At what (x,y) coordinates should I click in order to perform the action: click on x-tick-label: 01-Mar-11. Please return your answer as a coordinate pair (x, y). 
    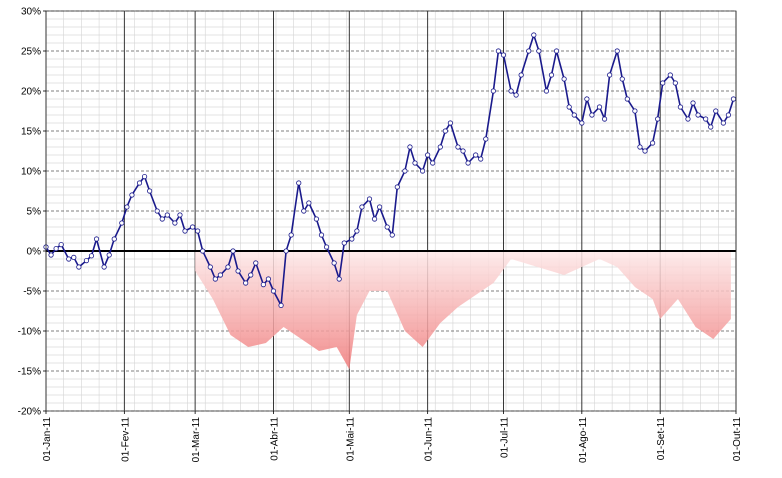
    Looking at the image, I should click on (196, 440).